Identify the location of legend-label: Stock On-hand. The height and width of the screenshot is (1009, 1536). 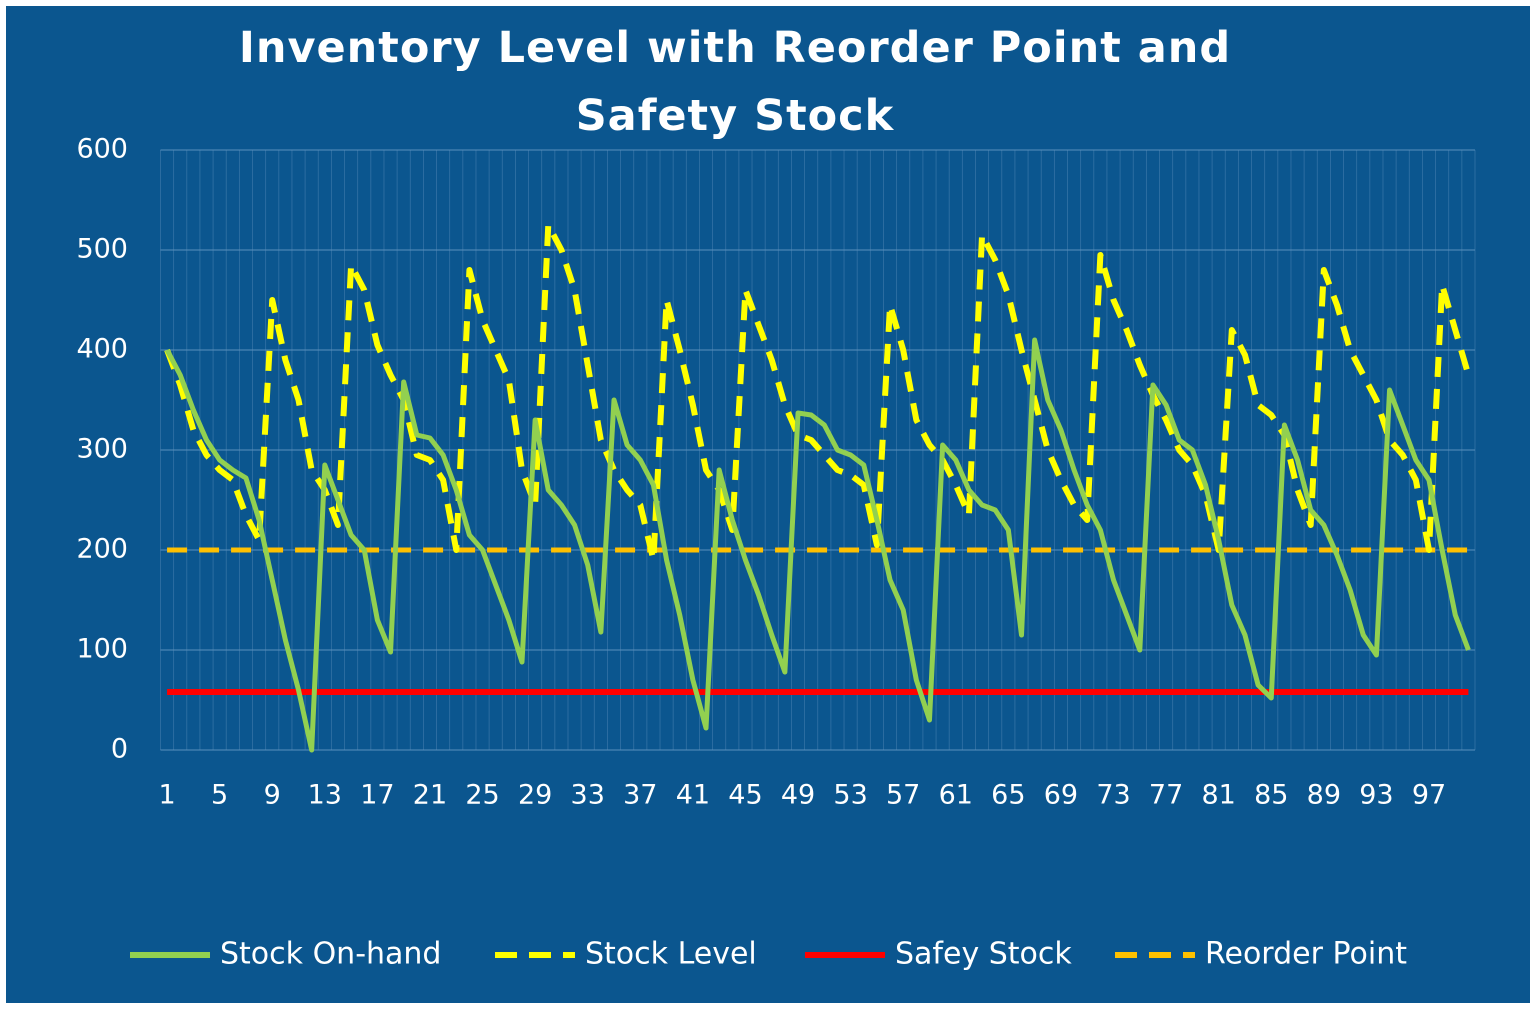
(330, 954).